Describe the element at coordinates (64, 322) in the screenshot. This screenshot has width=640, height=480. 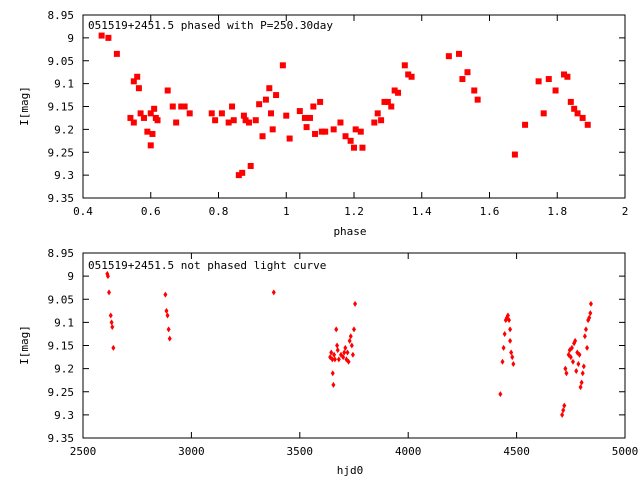
I see `unphased-y-tick-label: 9.1` at that location.